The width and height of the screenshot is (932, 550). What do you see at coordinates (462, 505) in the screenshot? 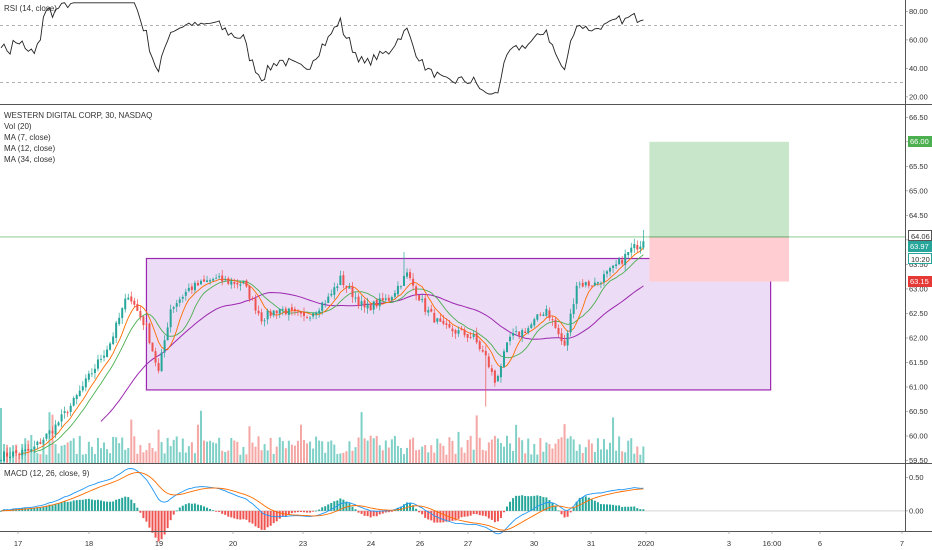
I see `macd-pane: 0.50 0.00` at bounding box center [462, 505].